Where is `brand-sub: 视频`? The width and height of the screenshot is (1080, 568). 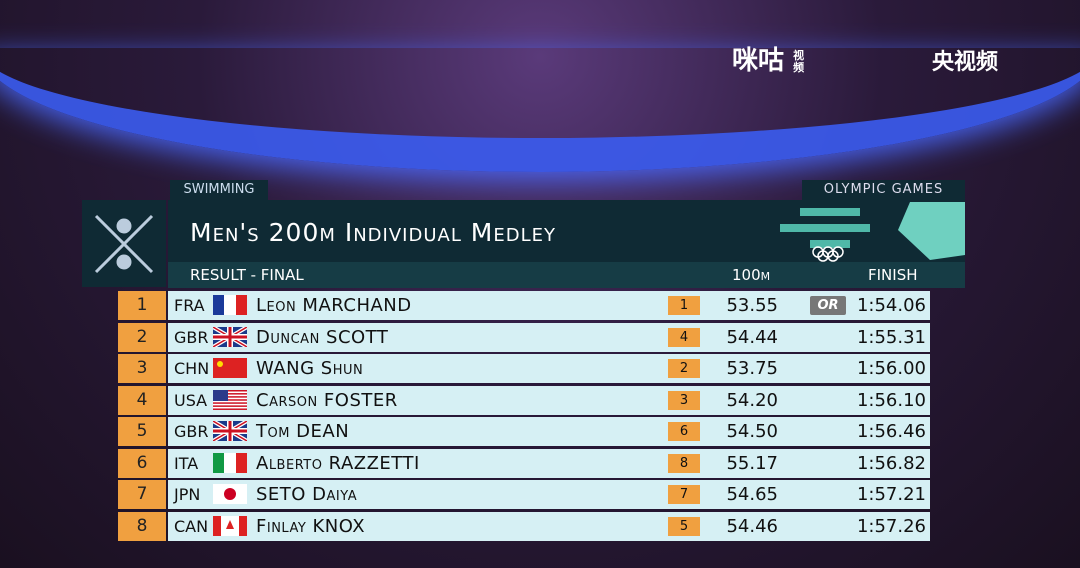
brand-sub: 视频 is located at coordinates (799, 61).